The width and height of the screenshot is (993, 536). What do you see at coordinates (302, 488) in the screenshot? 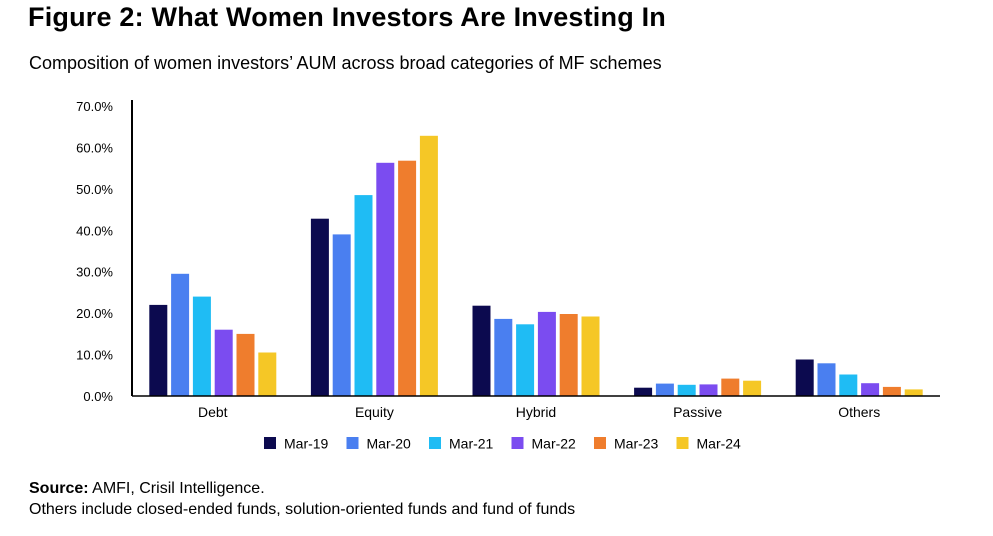
I see `source-line: Source: AMFI, Crisil Intelligence.` at bounding box center [302, 488].